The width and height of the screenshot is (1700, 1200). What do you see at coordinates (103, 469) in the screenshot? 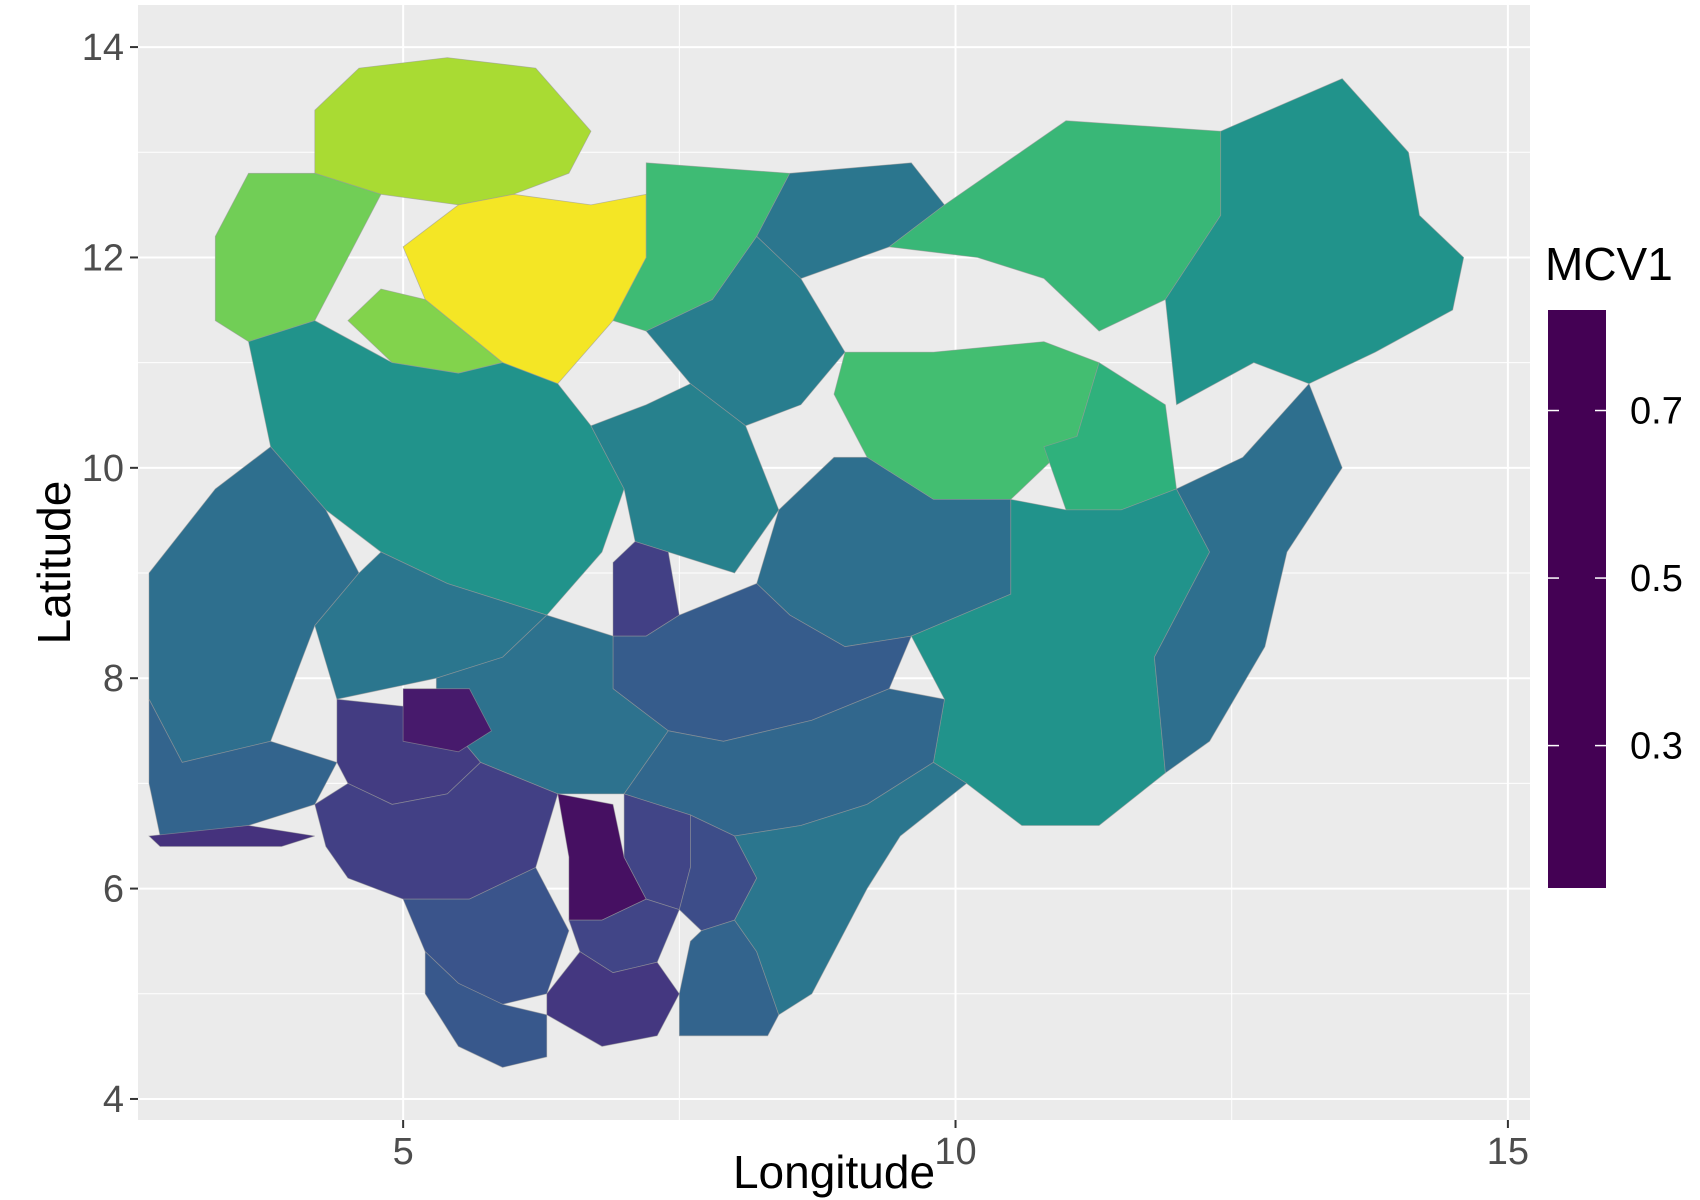
I see `y-tick-label: 10` at bounding box center [103, 469].